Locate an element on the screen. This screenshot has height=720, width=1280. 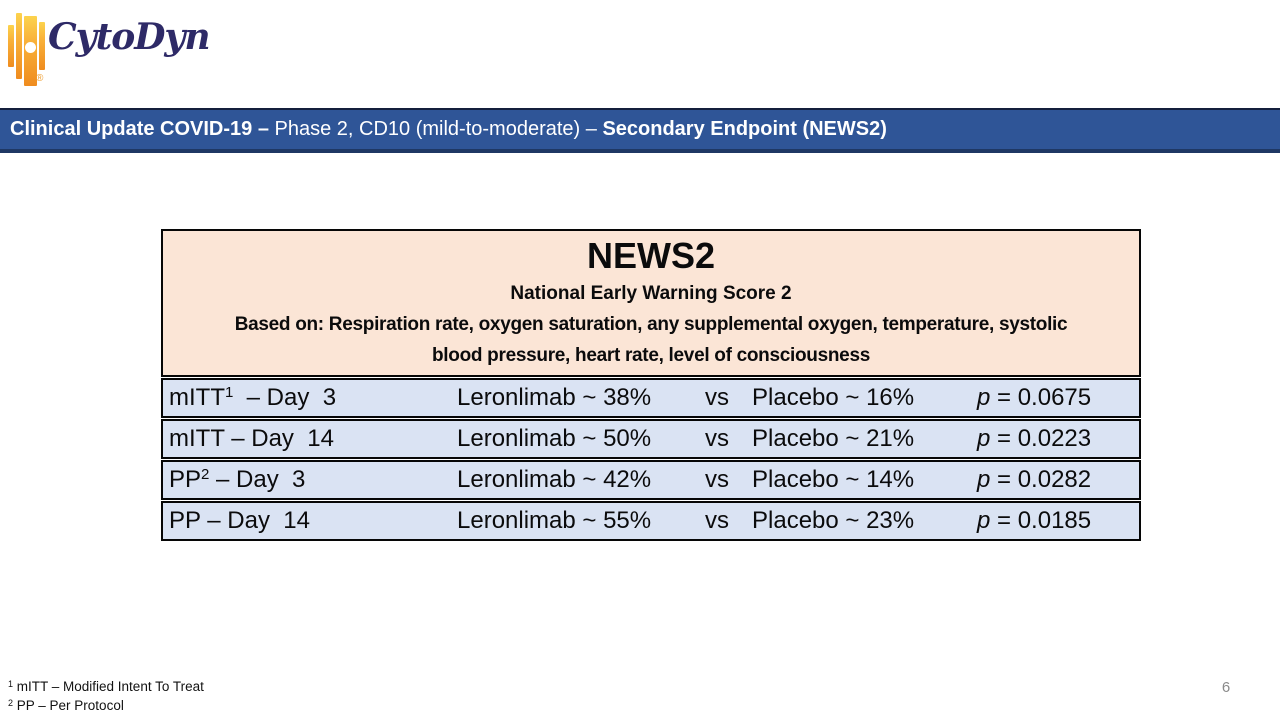
table-title: NEWS2 is located at coordinates (651, 255).